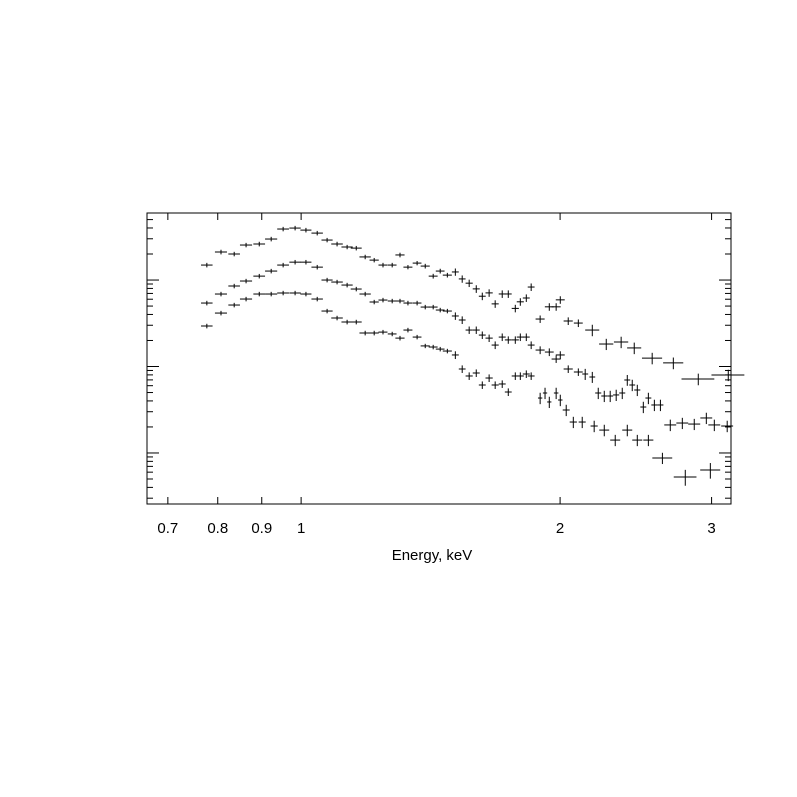  Describe the element at coordinates (261, 528) in the screenshot. I see `x-tick-label: 0.9` at that location.